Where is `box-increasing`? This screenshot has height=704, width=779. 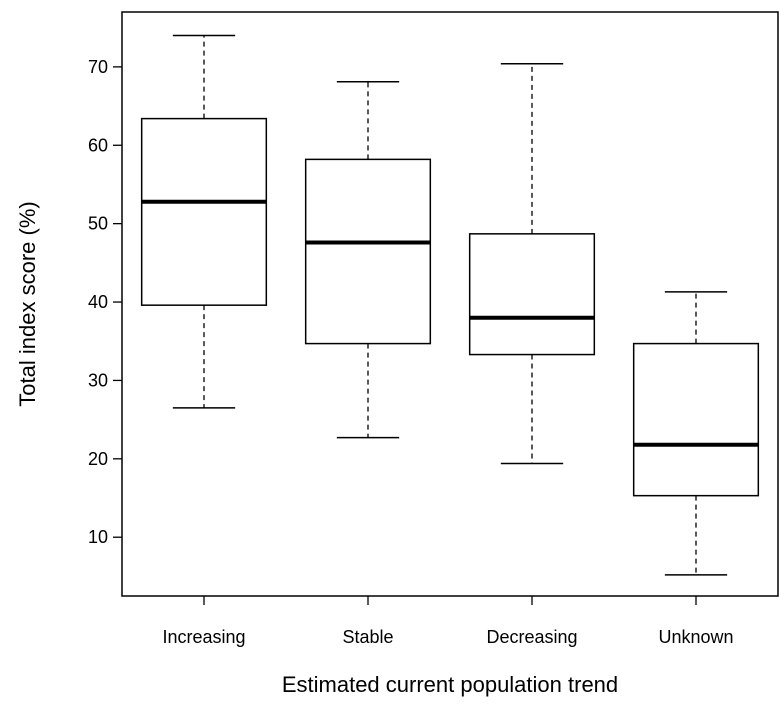 box-increasing is located at coordinates (204, 221).